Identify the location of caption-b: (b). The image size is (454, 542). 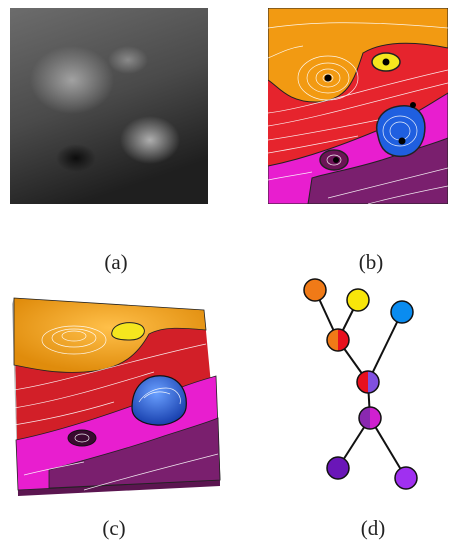
(371, 262).